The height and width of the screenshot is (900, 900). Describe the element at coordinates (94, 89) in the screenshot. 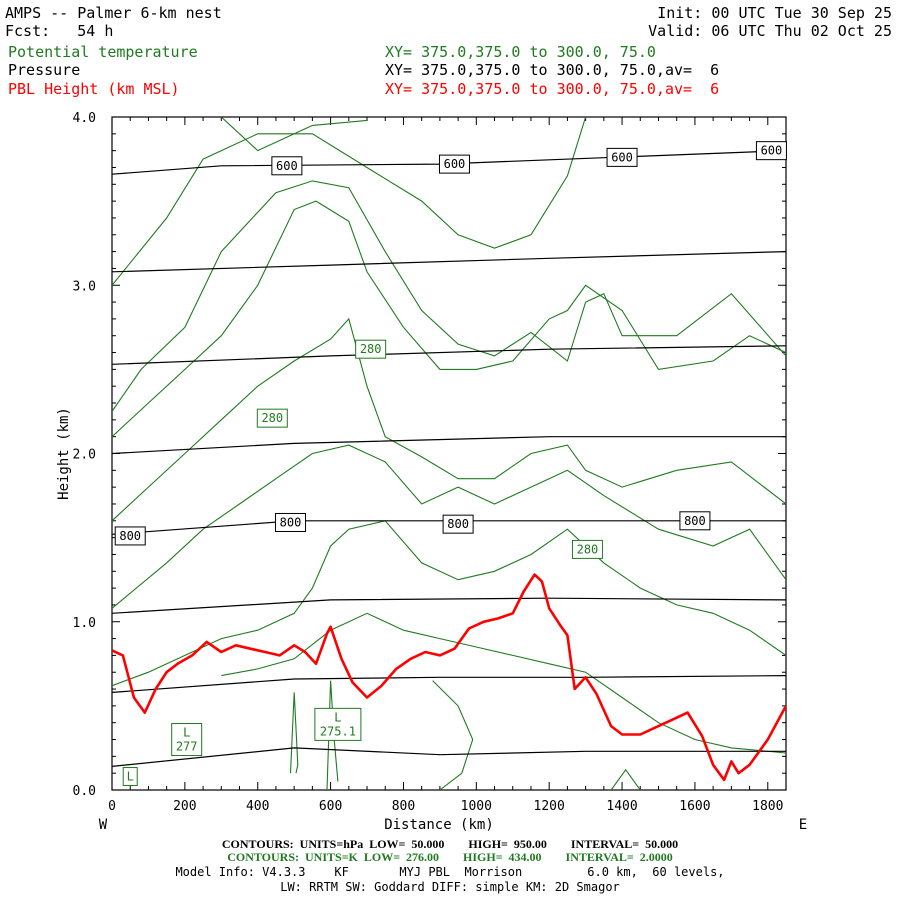

I see `field3-name: PBL Height (km MSL)` at that location.